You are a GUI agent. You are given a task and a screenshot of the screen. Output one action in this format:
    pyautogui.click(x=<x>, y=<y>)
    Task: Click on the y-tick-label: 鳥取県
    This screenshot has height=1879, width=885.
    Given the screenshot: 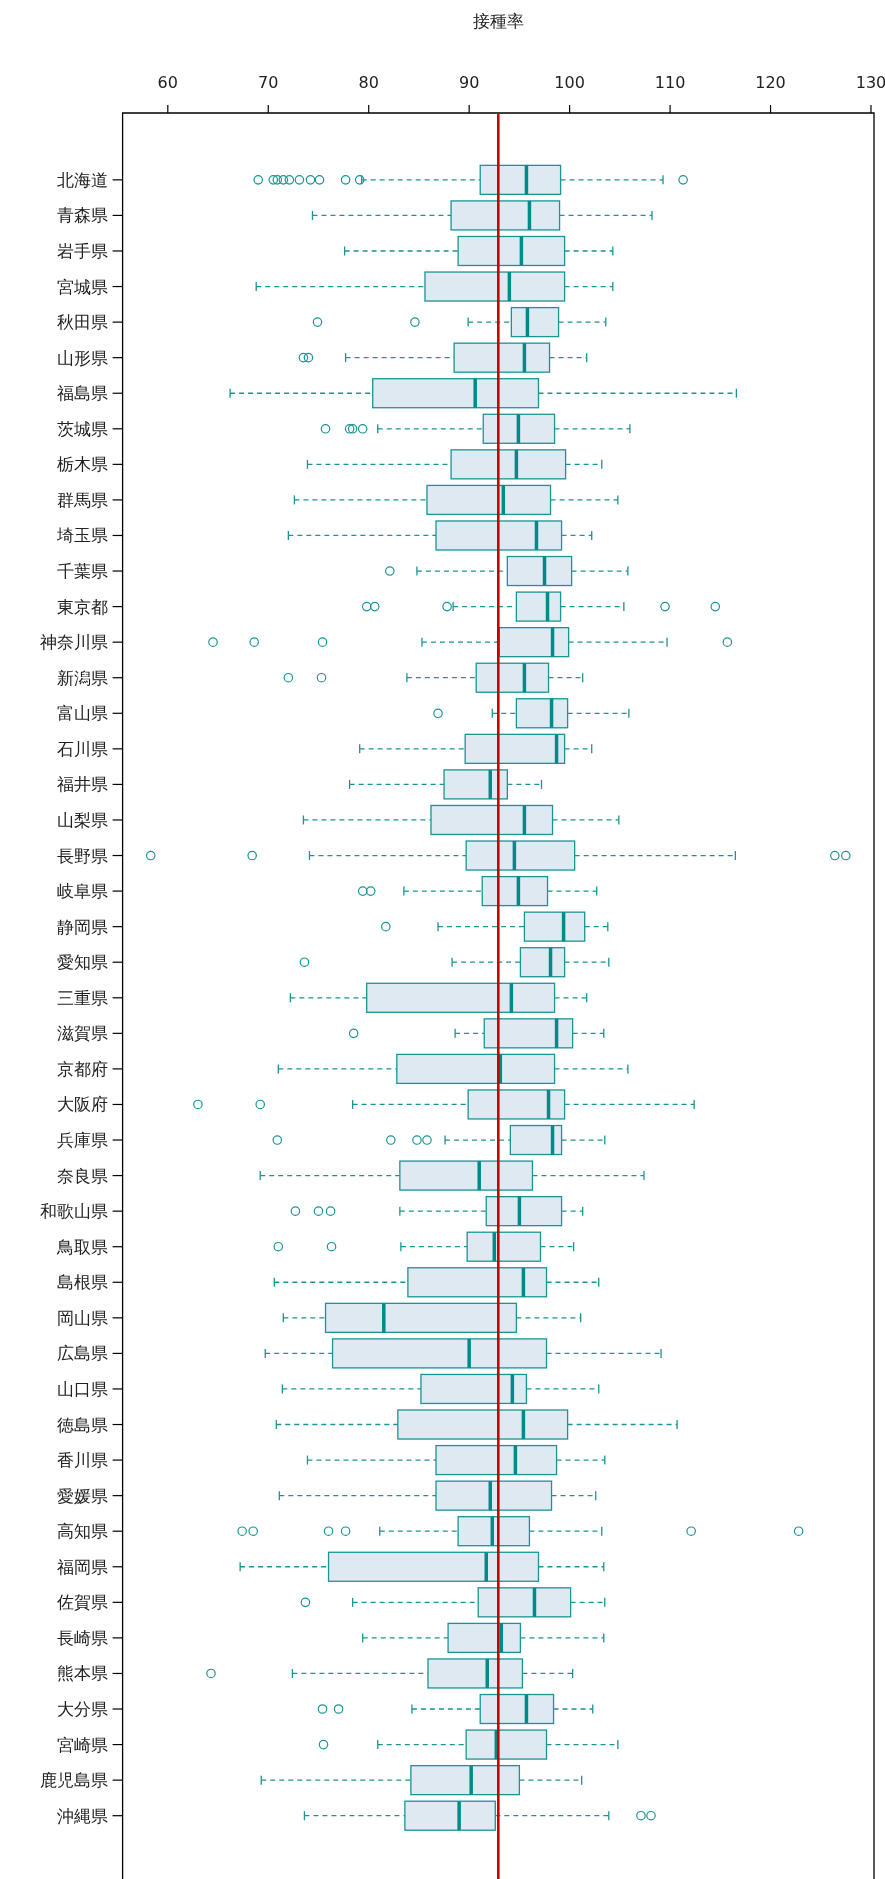 What is the action you would take?
    pyautogui.click(x=81, y=1246)
    